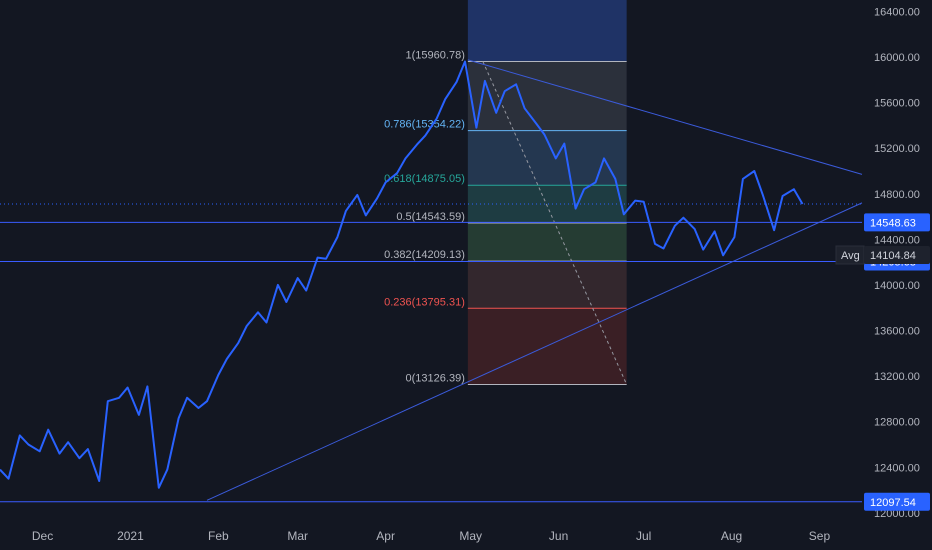 This screenshot has width=932, height=550. I want to click on price-tag-label: 12097.54, so click(893, 503).